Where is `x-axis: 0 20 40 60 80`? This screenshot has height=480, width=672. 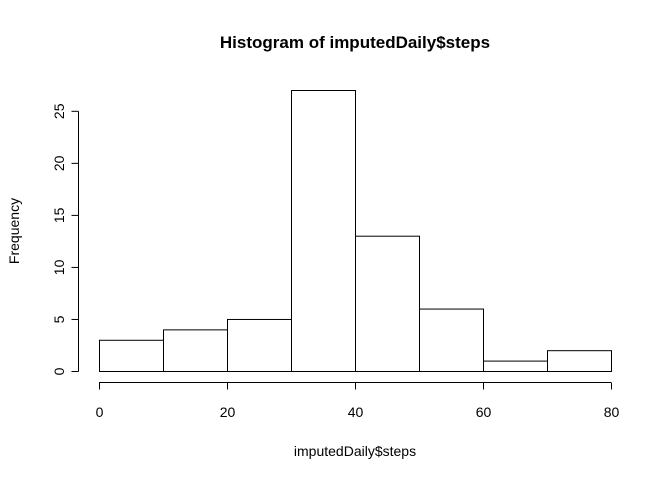
x-axis: 0 20 40 60 80 is located at coordinates (358, 401).